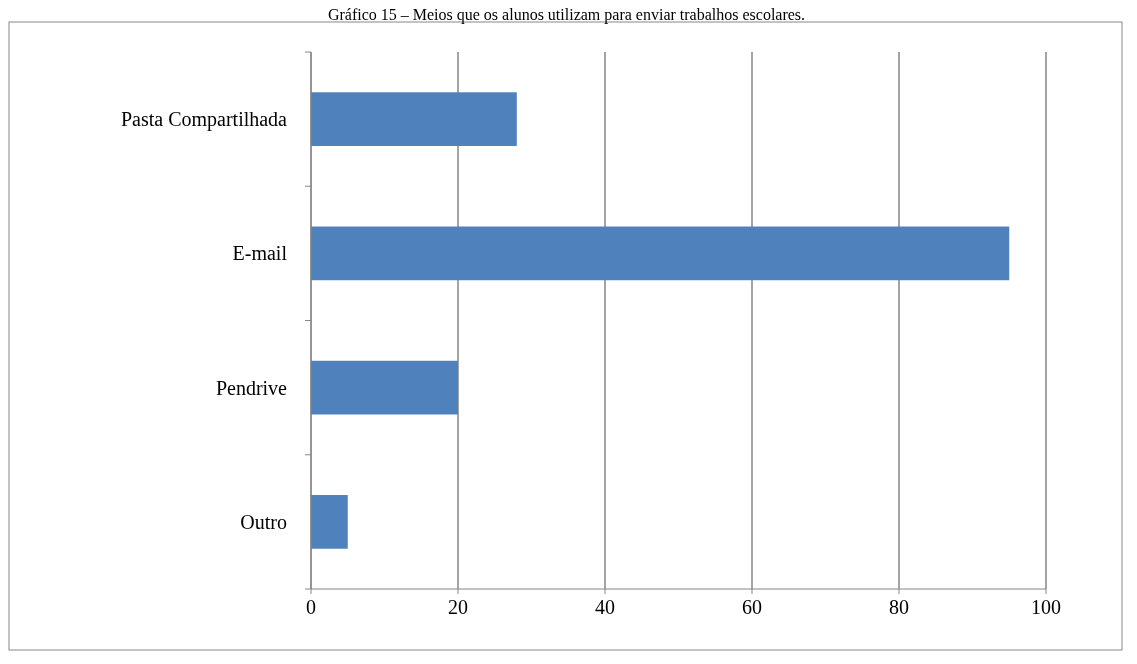 This screenshot has height=664, width=1137. Describe the element at coordinates (251, 387) in the screenshot. I see `y-tick-label: Pendrive` at that location.